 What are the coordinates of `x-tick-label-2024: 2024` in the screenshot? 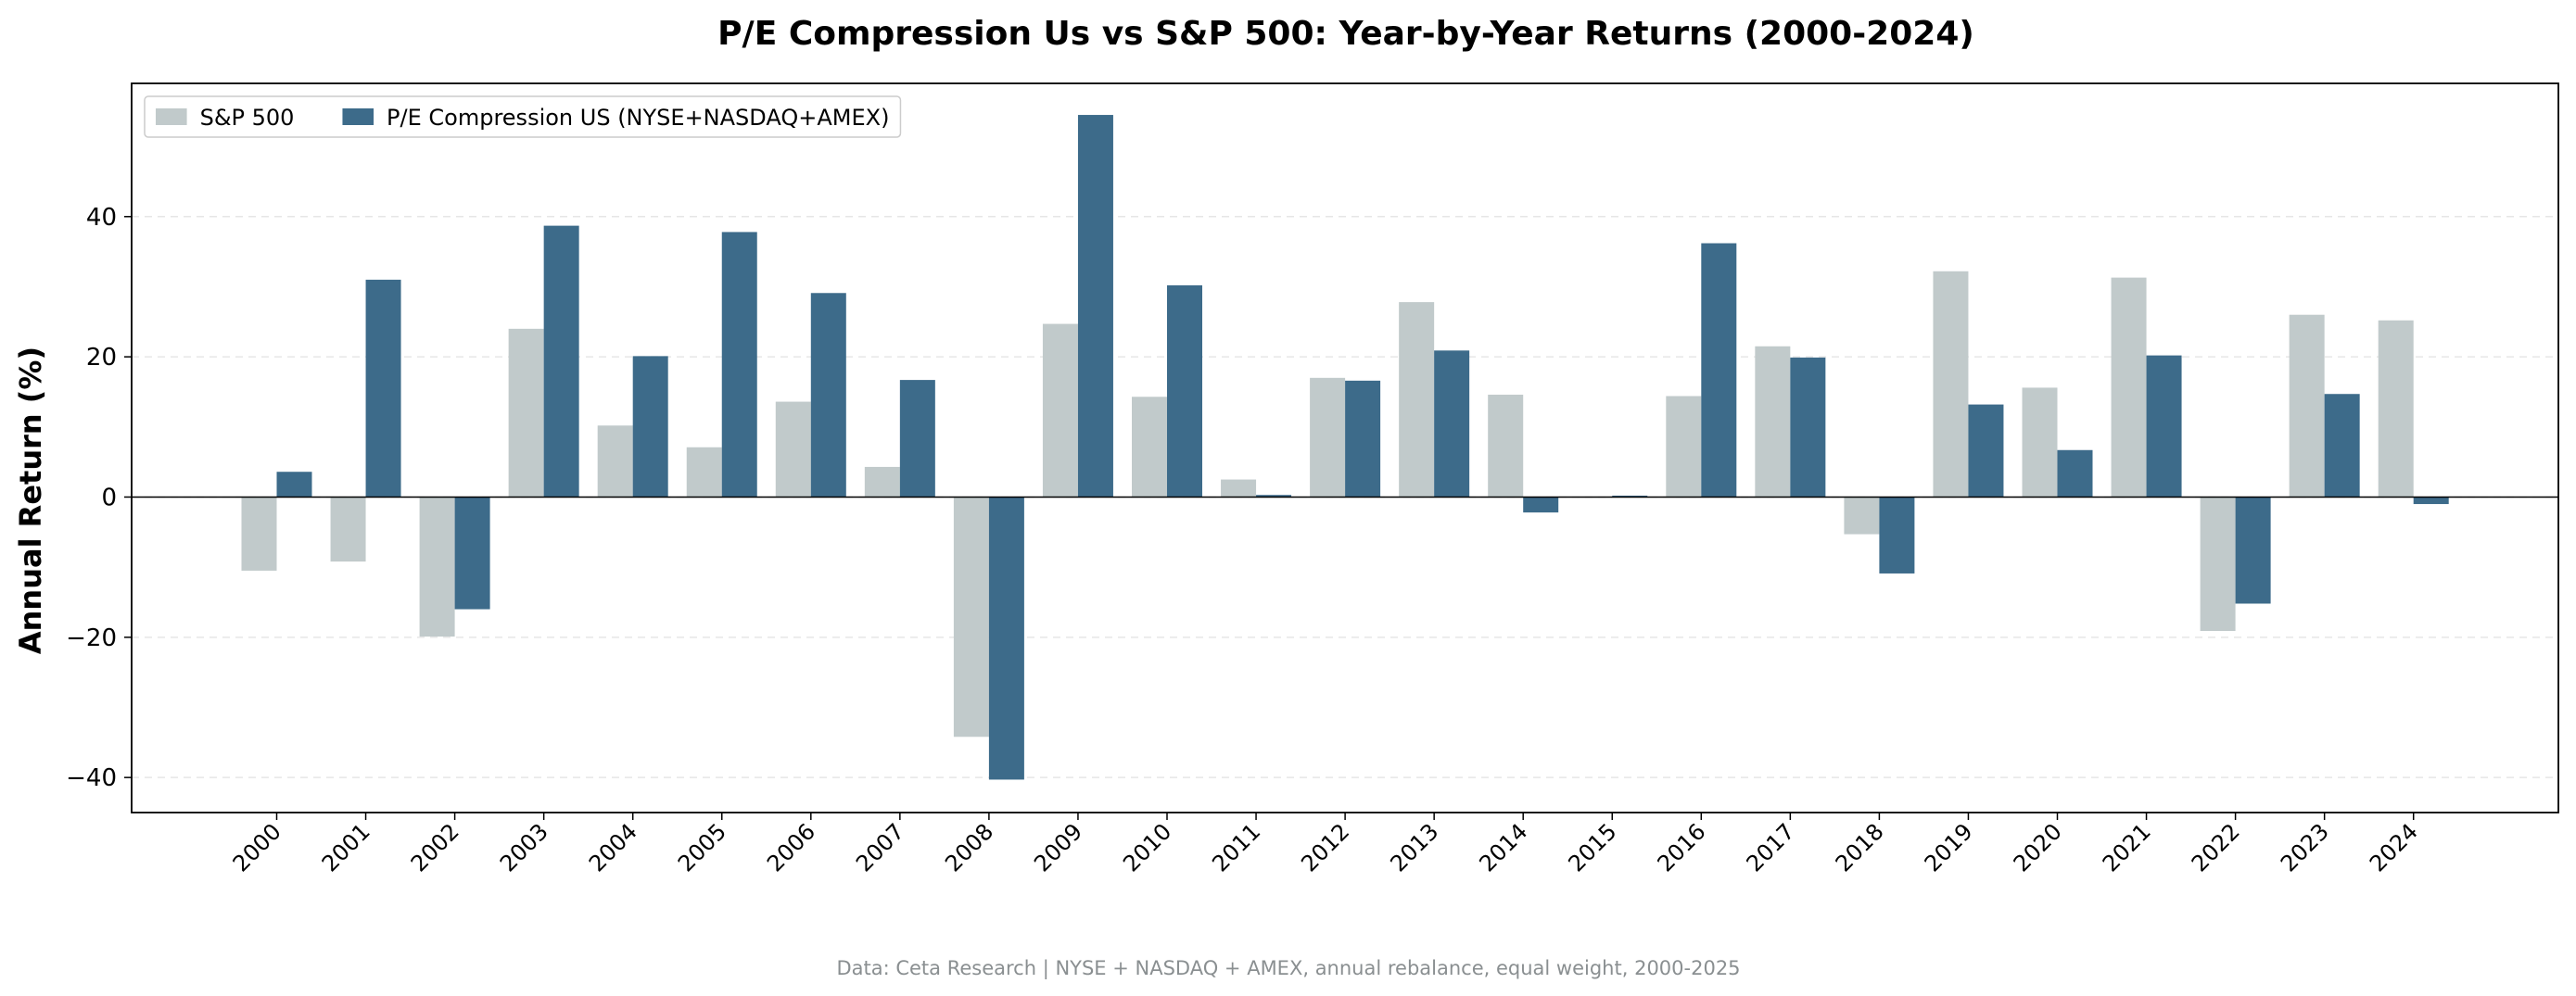 It's located at (2394, 847).